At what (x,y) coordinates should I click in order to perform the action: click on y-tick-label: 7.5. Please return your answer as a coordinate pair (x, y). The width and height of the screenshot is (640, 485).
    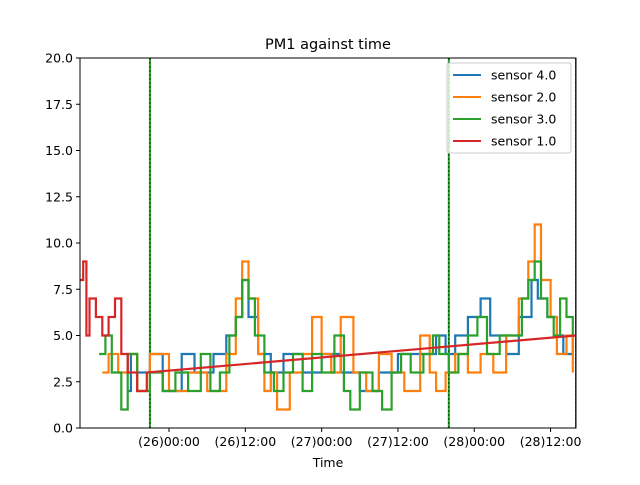
    Looking at the image, I should click on (63, 289).